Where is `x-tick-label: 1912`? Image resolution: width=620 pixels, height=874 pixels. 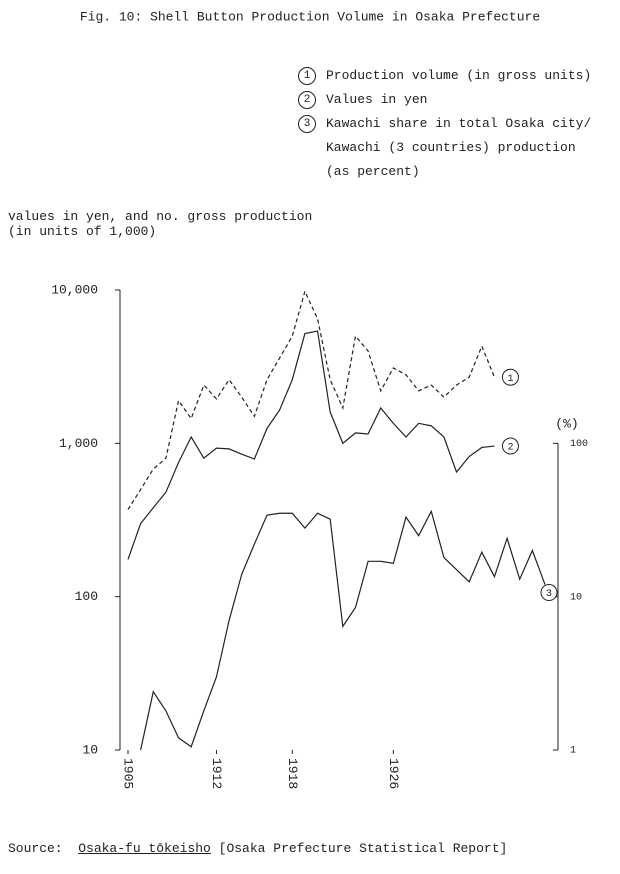
x-tick-label: 1912 is located at coordinates (216, 773).